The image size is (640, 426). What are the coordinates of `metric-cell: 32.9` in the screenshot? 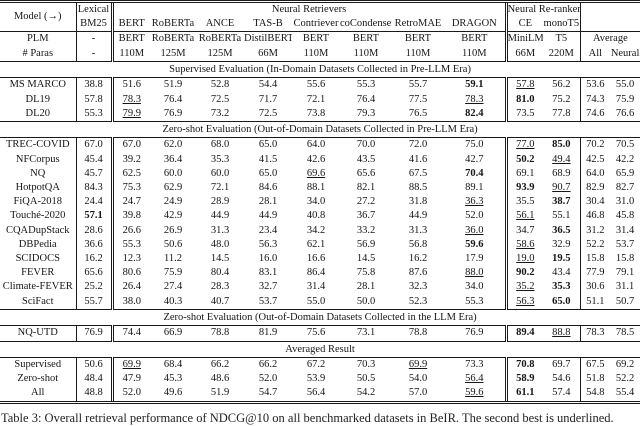 It's located at (561, 244).